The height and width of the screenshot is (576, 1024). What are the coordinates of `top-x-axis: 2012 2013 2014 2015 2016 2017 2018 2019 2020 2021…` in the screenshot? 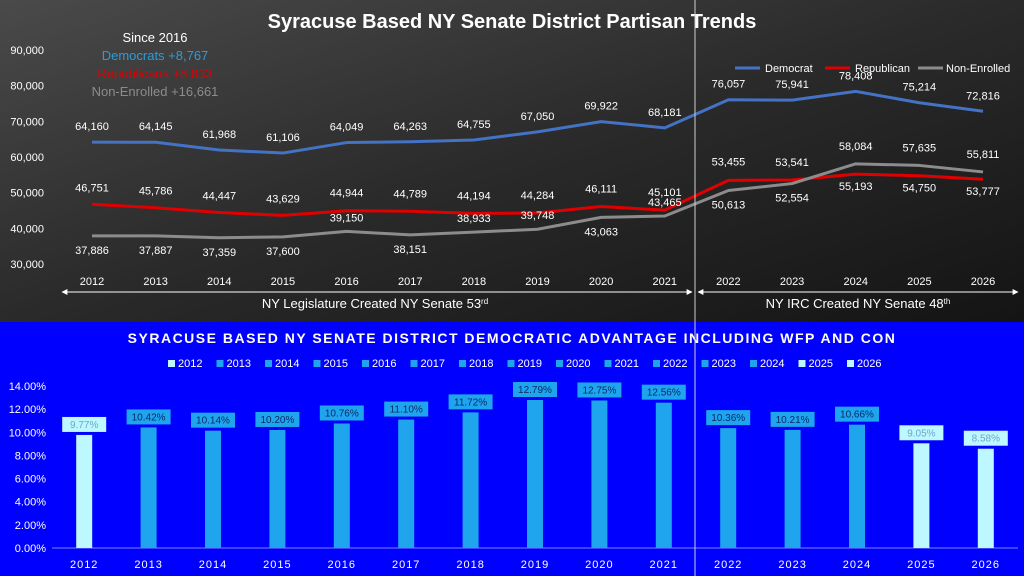 It's located at (537, 282).